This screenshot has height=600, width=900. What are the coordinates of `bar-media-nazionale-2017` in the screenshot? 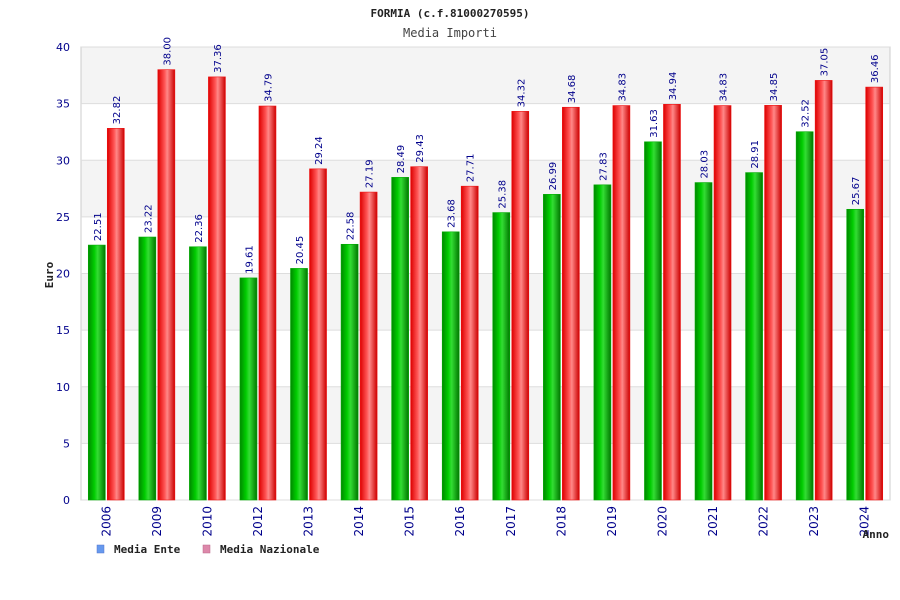 It's located at (520, 306).